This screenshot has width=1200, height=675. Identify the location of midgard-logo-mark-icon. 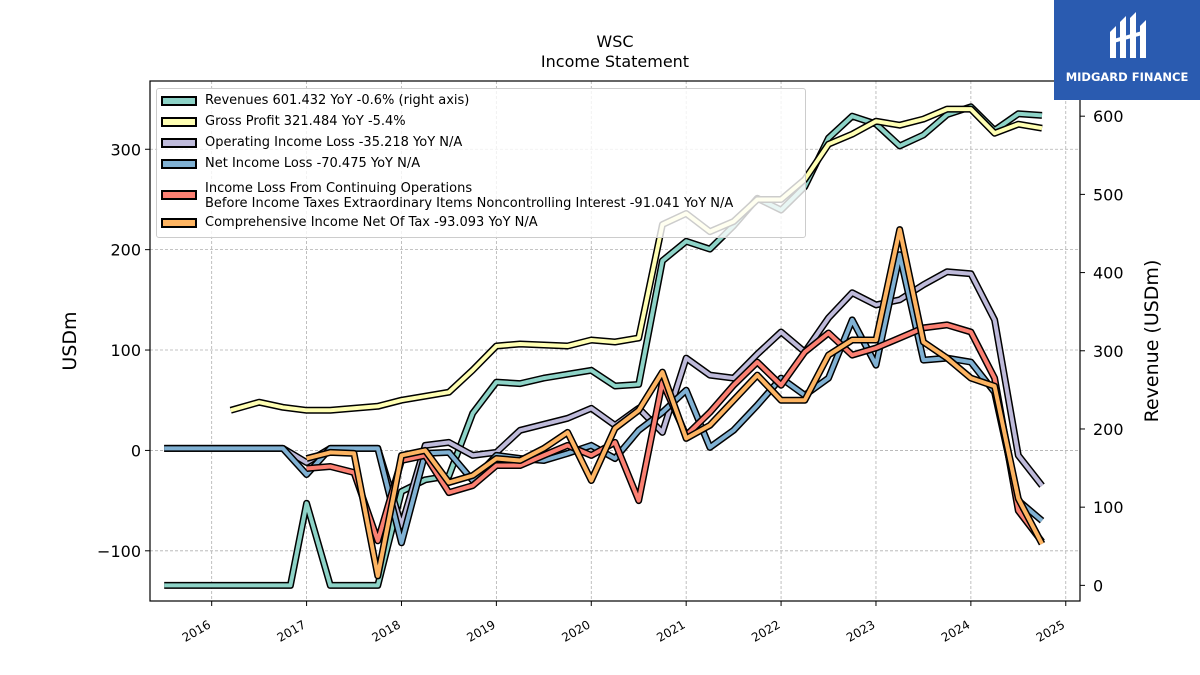
(1128, 35).